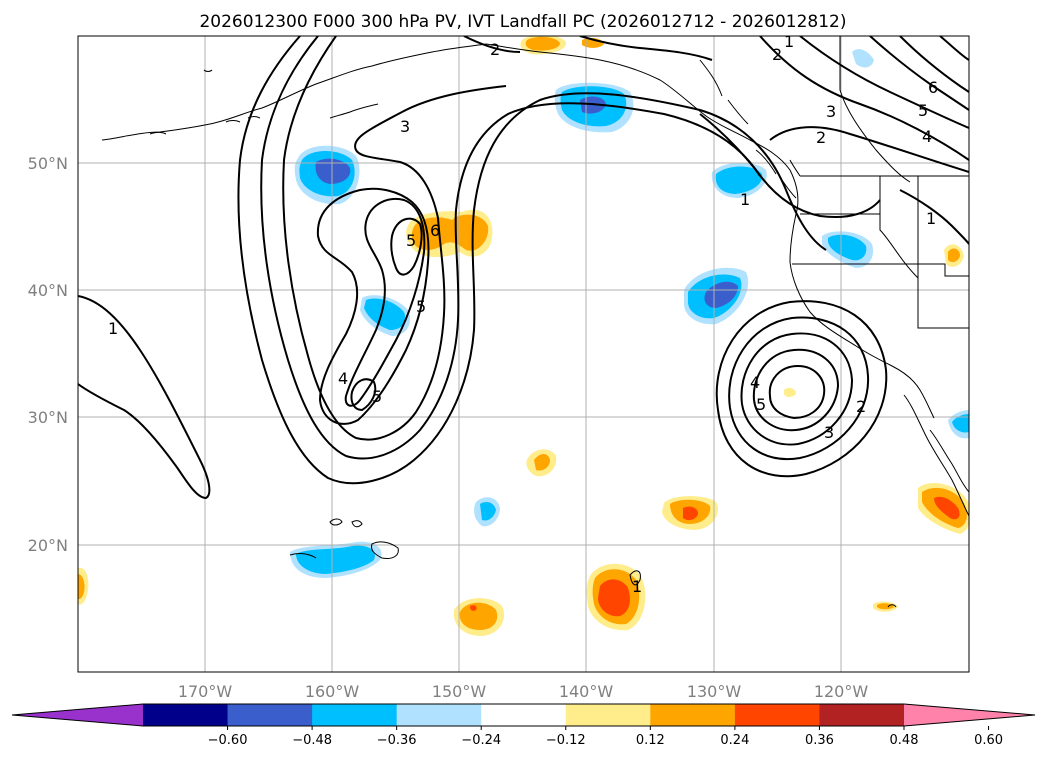 The width and height of the screenshot is (1047, 765). Describe the element at coordinates (312, 740) in the screenshot. I see `colorbar-tick-label: −0.48` at that location.